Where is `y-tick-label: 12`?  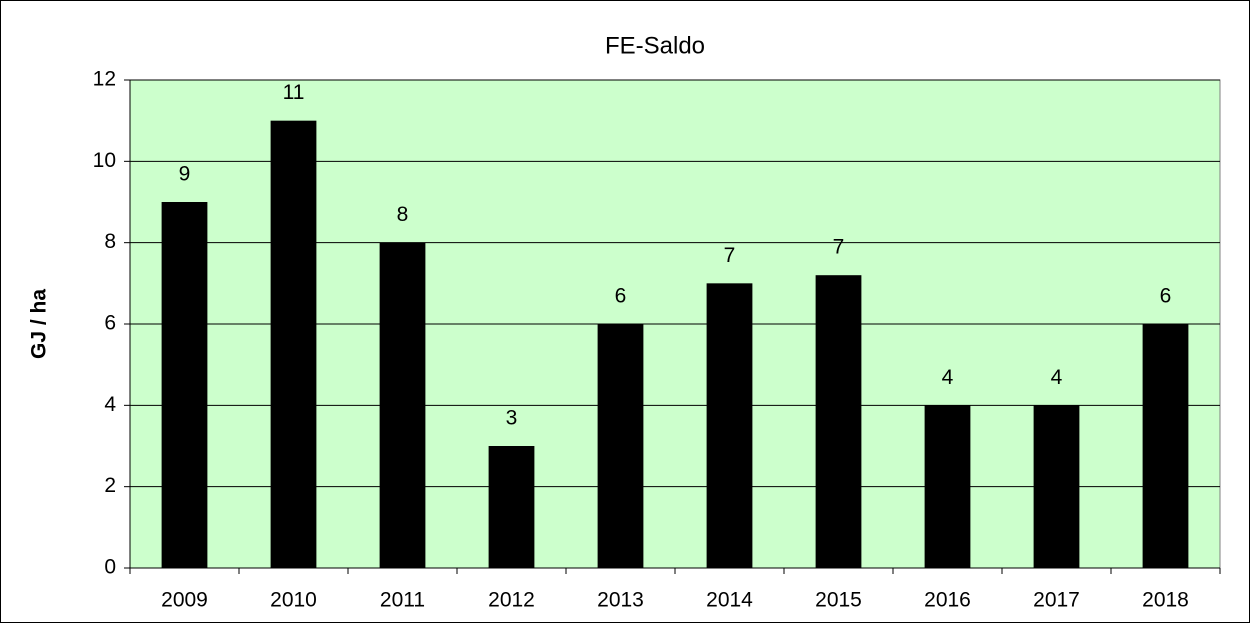
y-tick-label: 12 is located at coordinates (104, 79).